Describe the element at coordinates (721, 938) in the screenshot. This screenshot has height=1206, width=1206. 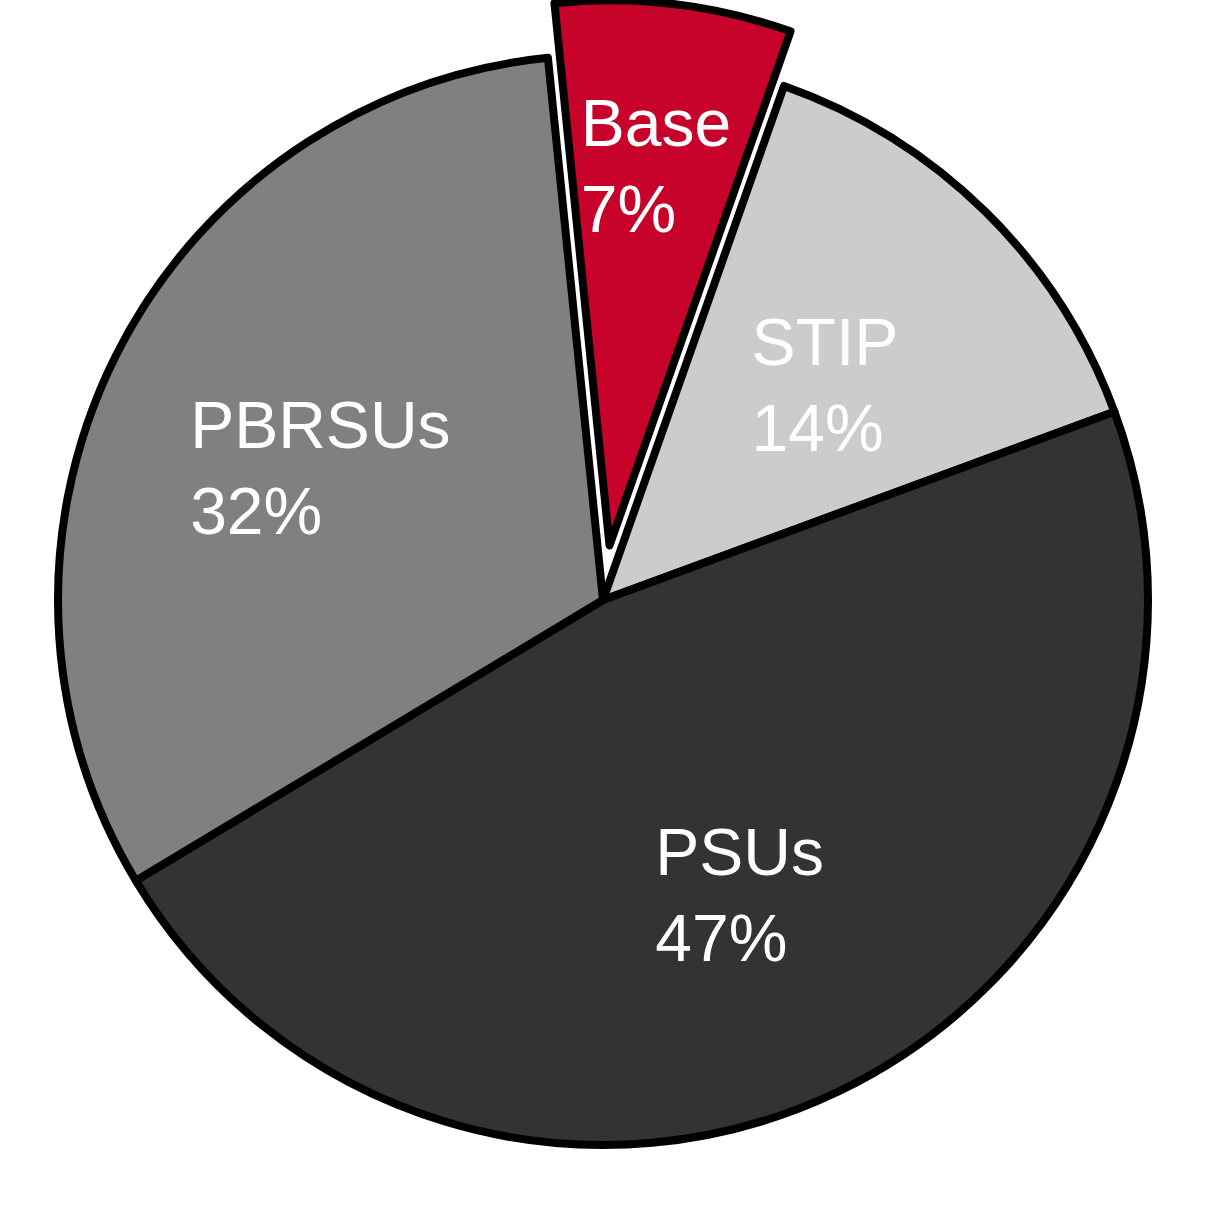
I see `data-label: 47%` at that location.